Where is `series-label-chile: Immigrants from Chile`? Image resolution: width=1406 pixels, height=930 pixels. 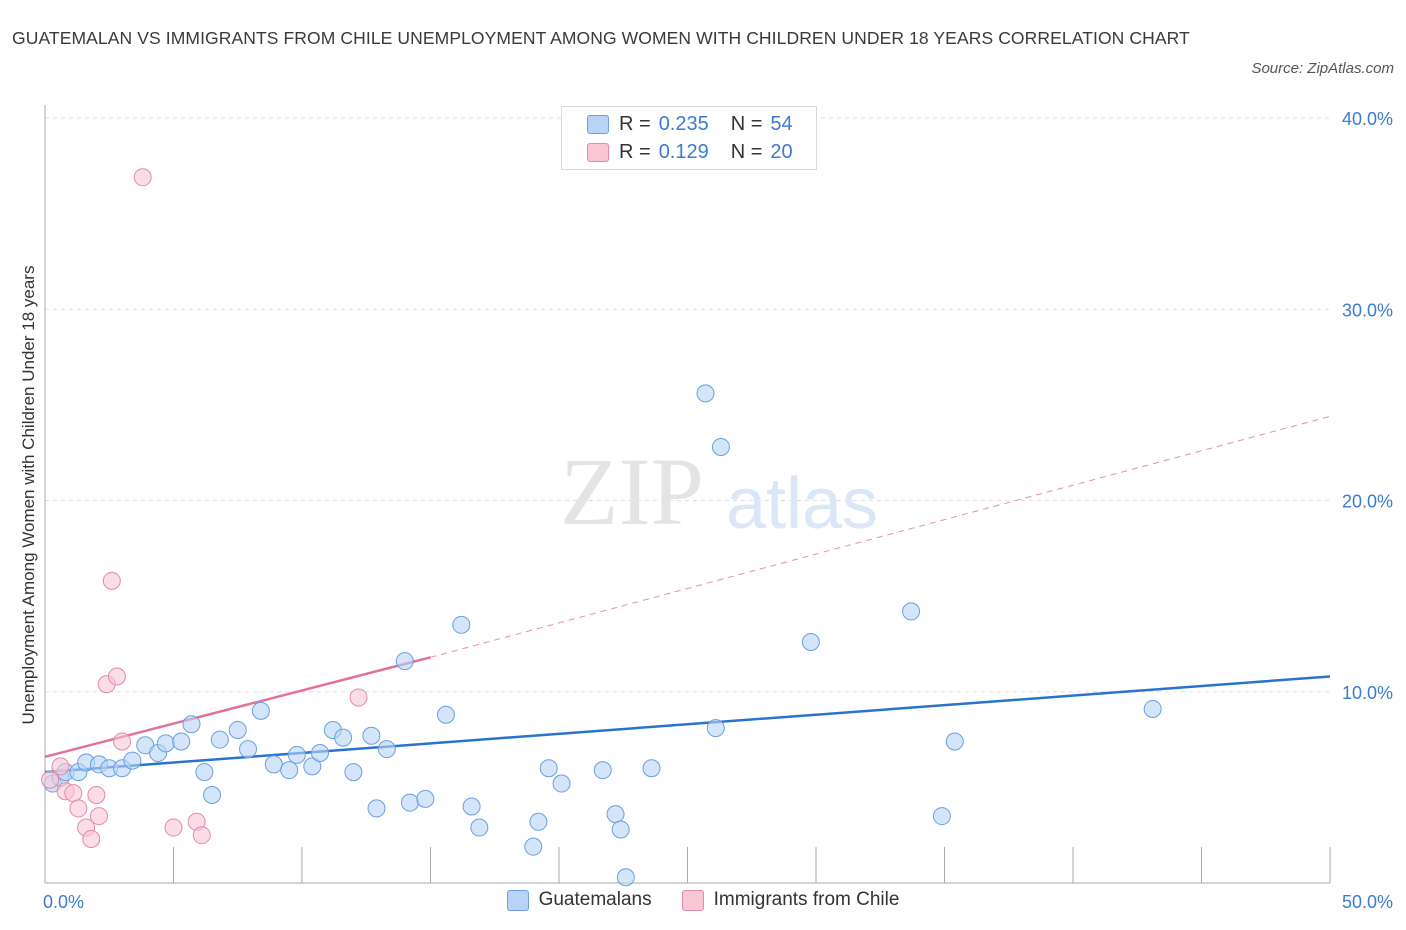
series-label-chile: Immigrants from Chile is located at coordinates (806, 899).